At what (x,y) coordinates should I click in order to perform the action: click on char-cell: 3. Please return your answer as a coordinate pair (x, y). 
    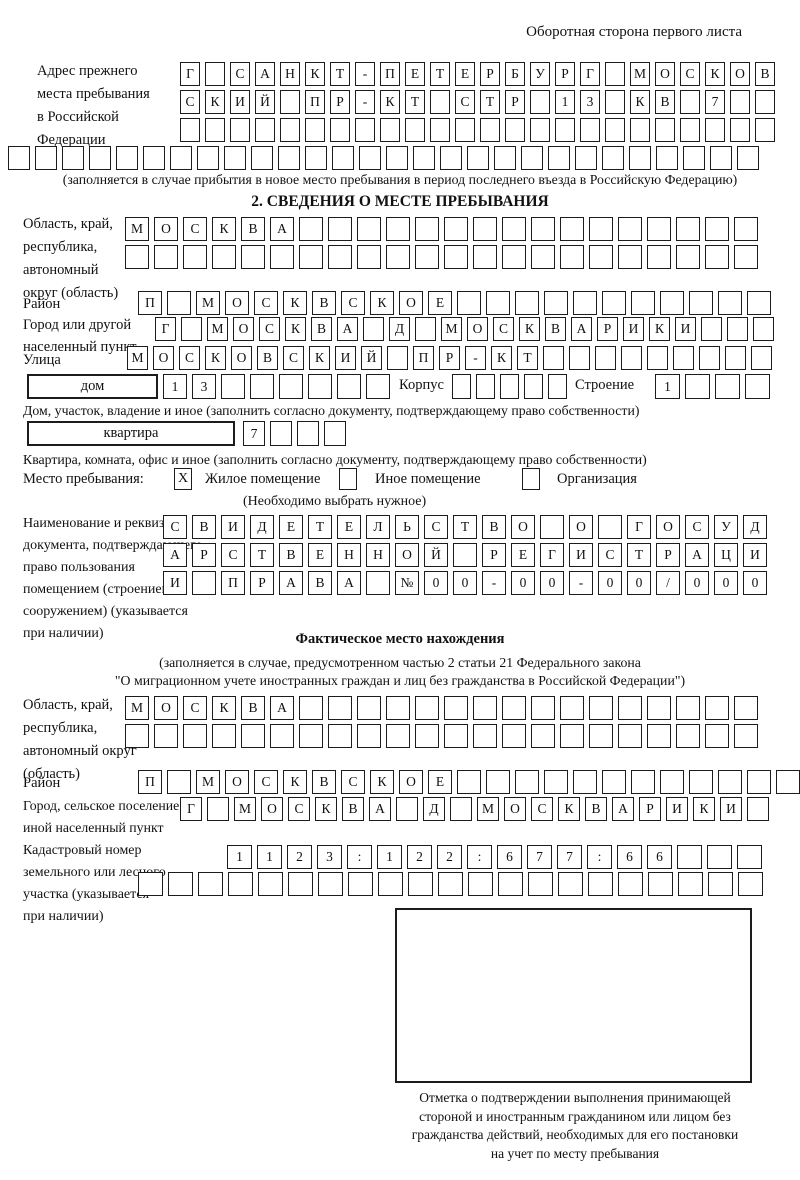
    Looking at the image, I should click on (204, 386).